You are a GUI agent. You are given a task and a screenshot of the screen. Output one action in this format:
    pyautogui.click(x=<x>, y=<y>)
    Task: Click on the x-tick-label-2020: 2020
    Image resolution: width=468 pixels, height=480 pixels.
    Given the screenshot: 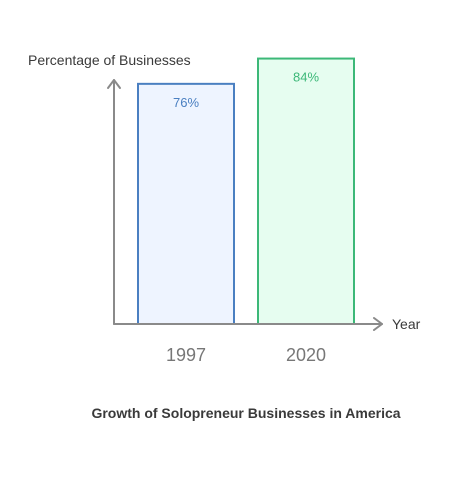 What is the action you would take?
    pyautogui.click(x=306, y=355)
    